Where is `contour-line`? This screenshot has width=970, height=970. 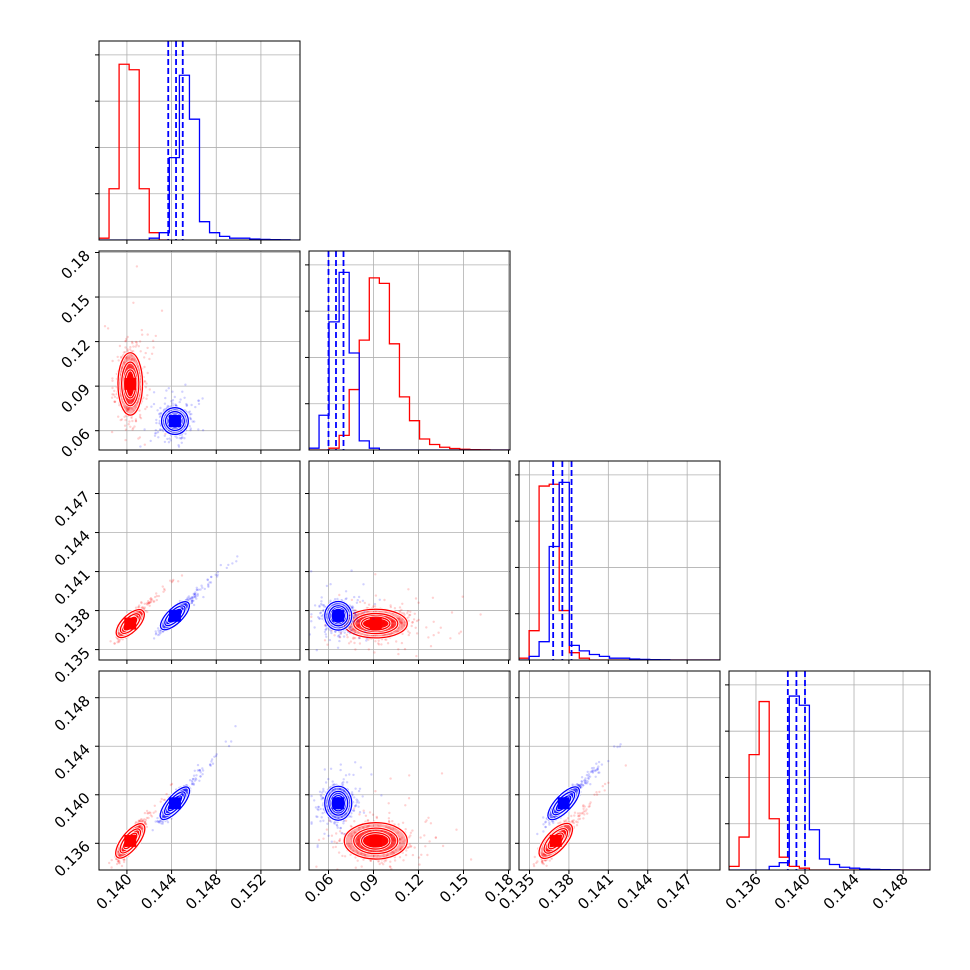
contour-line is located at coordinates (375, 623).